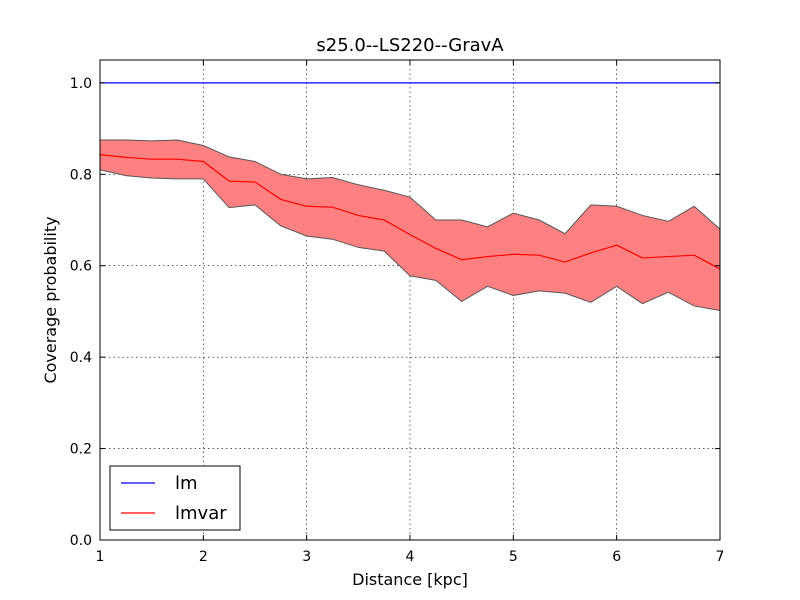 This screenshot has height=600, width=800. I want to click on y-axis-label: Coverage probability, so click(50, 299).